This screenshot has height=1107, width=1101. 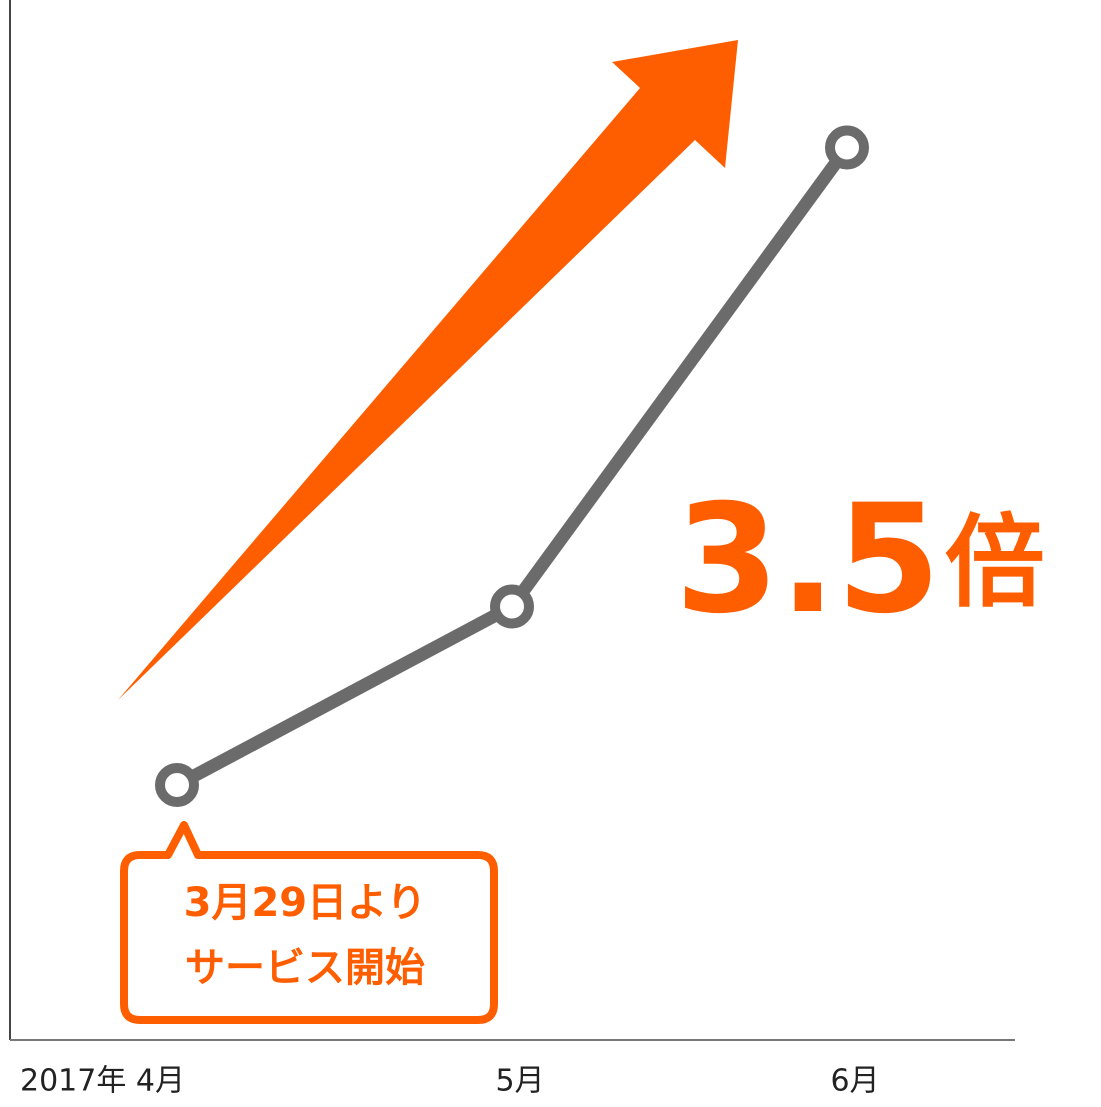 I want to click on x-tick-label: 6月, so click(x=854, y=1081).